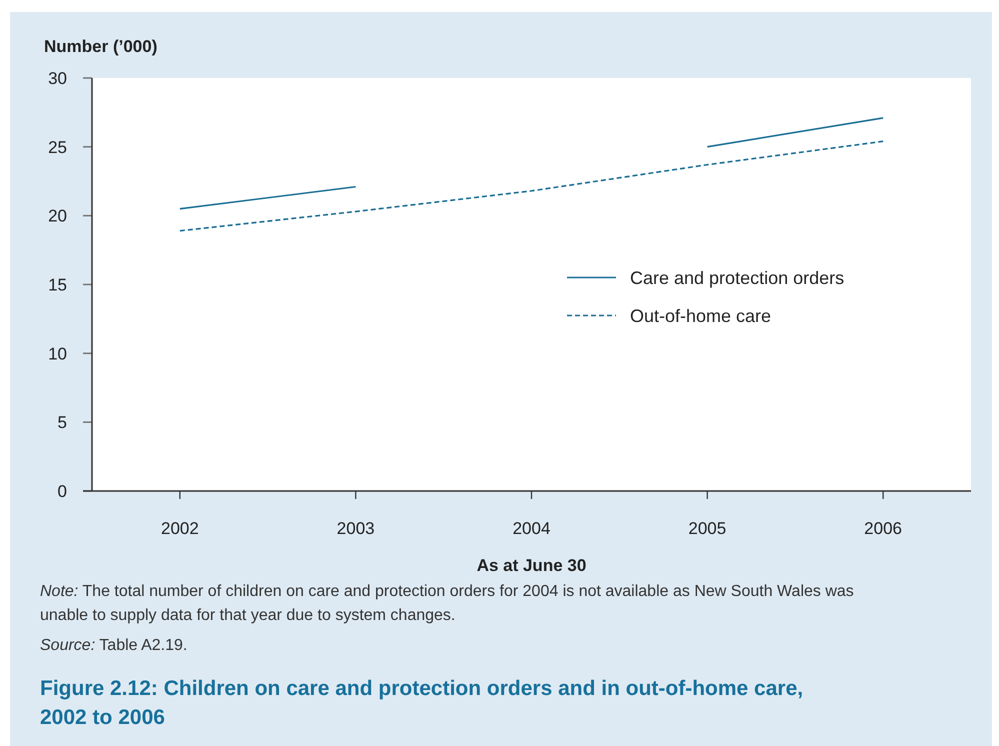 This screenshot has height=746, width=999. I want to click on y-tick-label: 25, so click(57, 147).